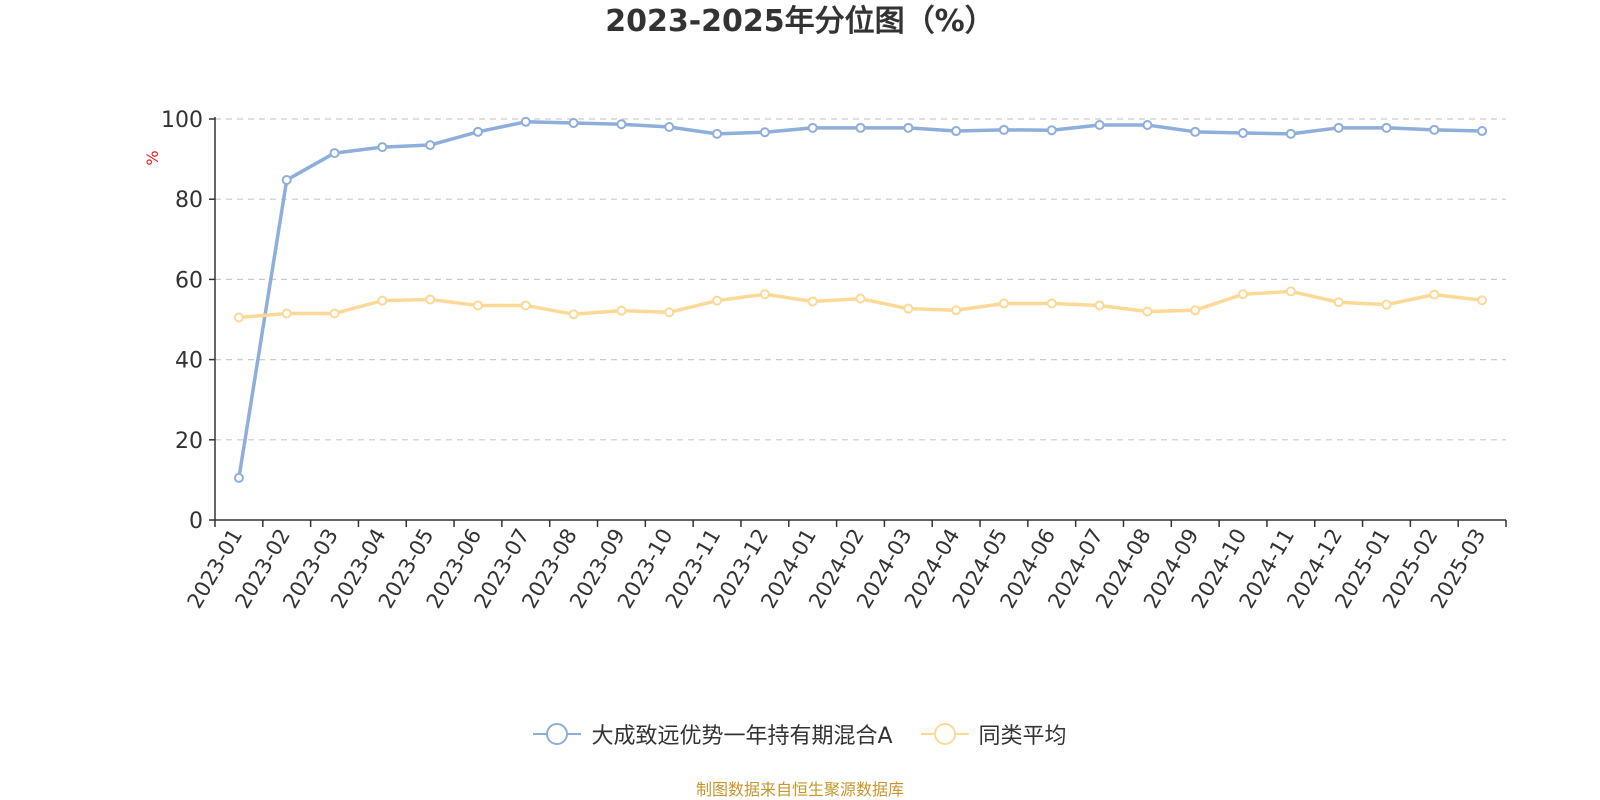  I want to click on y-tick-label: 100, so click(182, 120).